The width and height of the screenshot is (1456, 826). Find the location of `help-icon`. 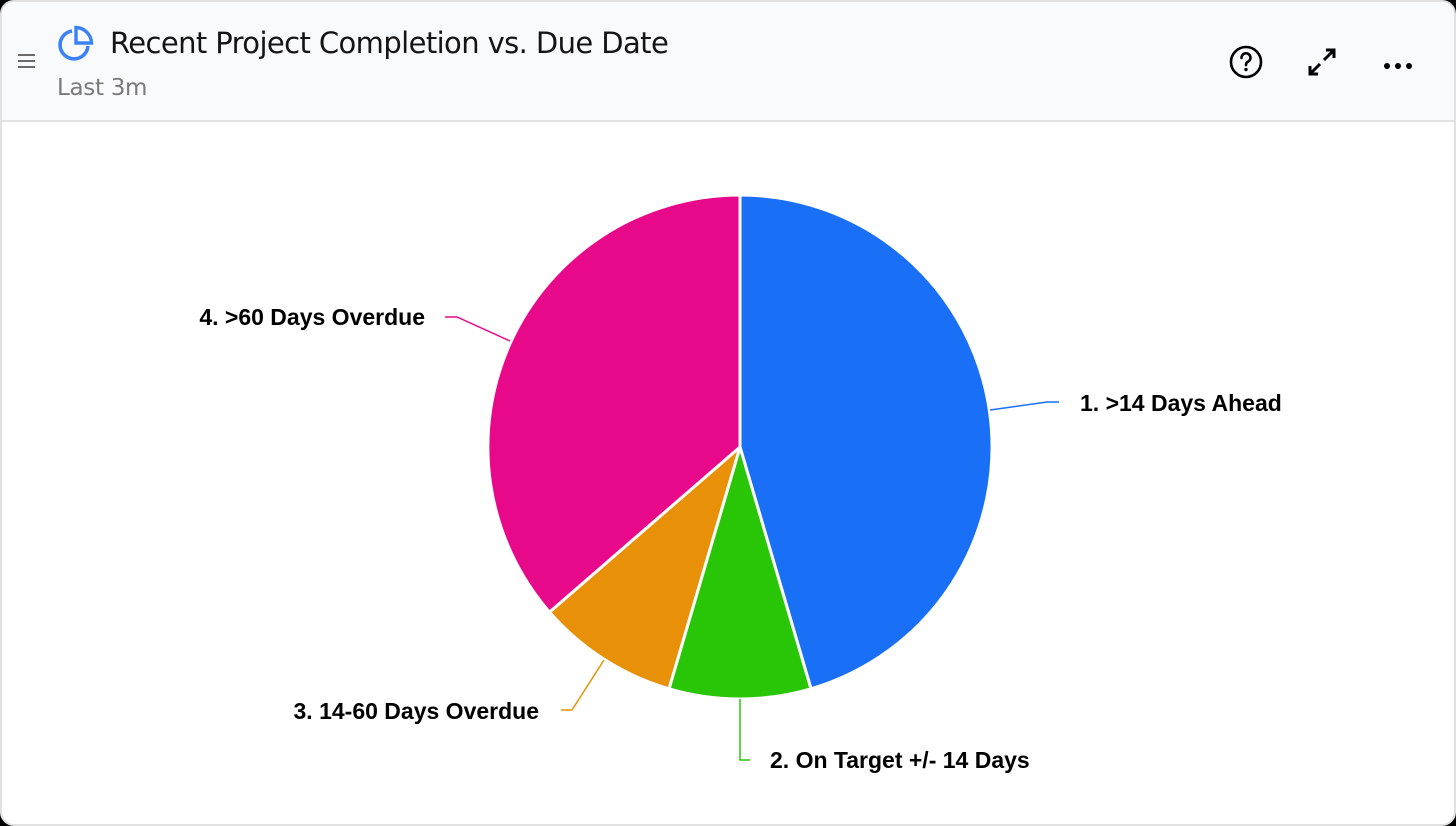

help-icon is located at coordinates (1246, 62).